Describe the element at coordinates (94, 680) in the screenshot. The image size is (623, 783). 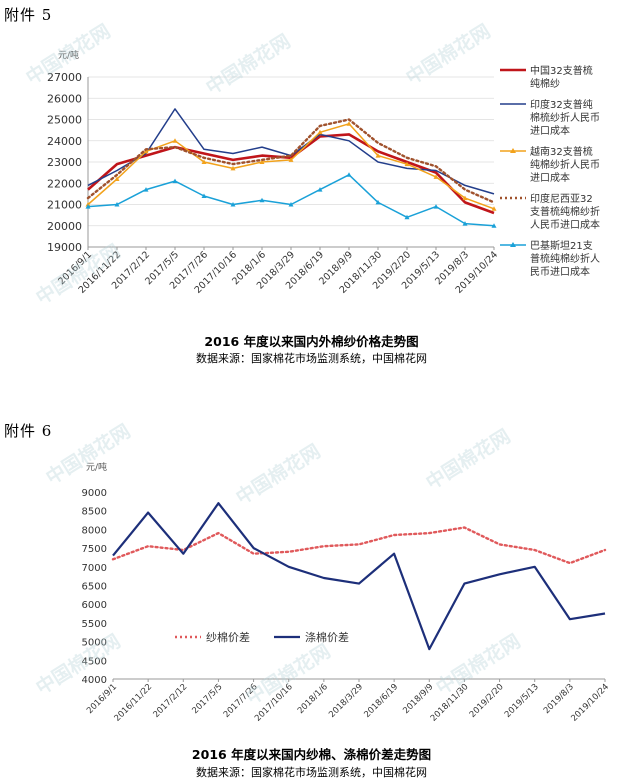
I see `y-tick-label: 4000` at that location.